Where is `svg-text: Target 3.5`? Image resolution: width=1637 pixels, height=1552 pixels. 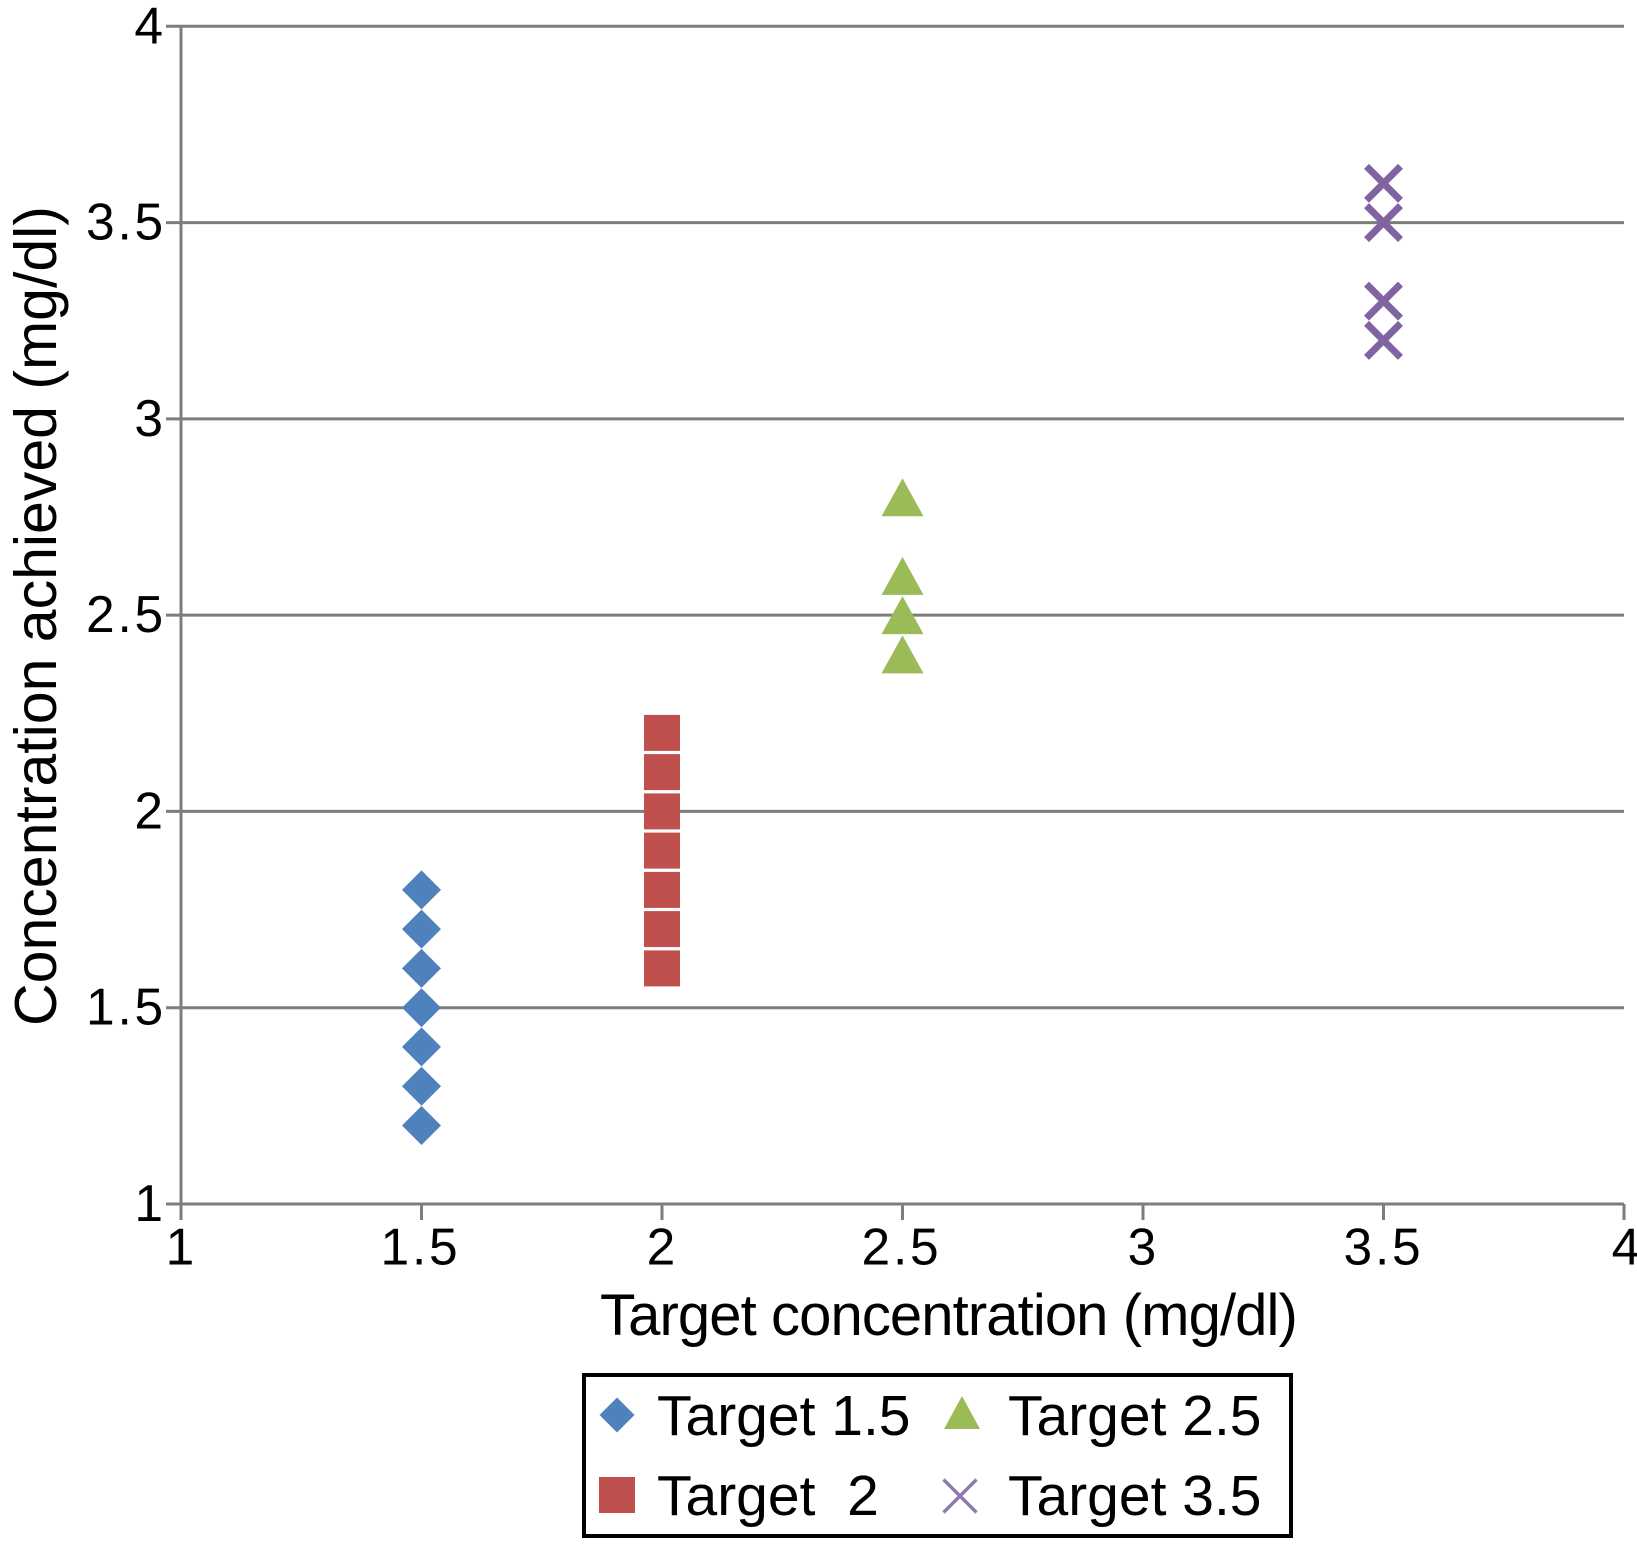
svg-text: Target 3.5 is located at coordinates (1135, 1496).